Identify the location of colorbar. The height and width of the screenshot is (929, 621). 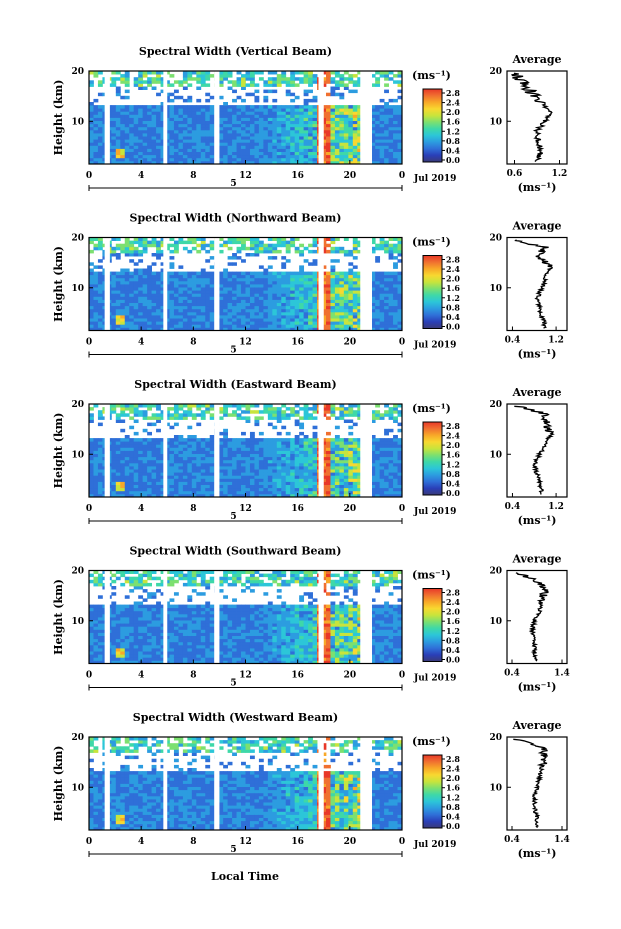
(432, 125).